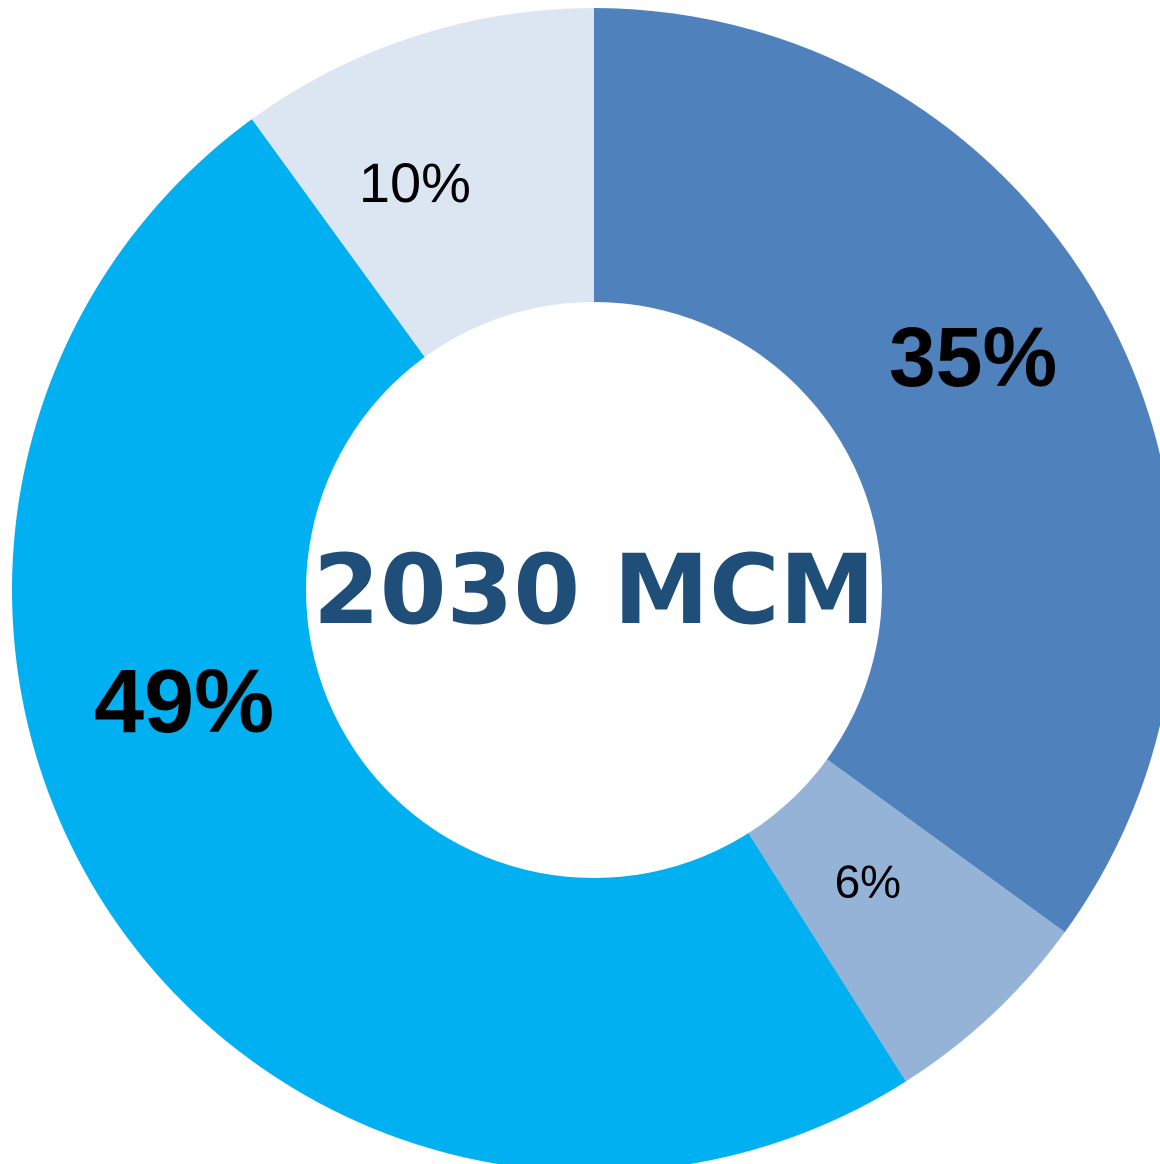 The height and width of the screenshot is (1164, 1160). I want to click on slice-label-49pct: 49%, so click(184, 702).